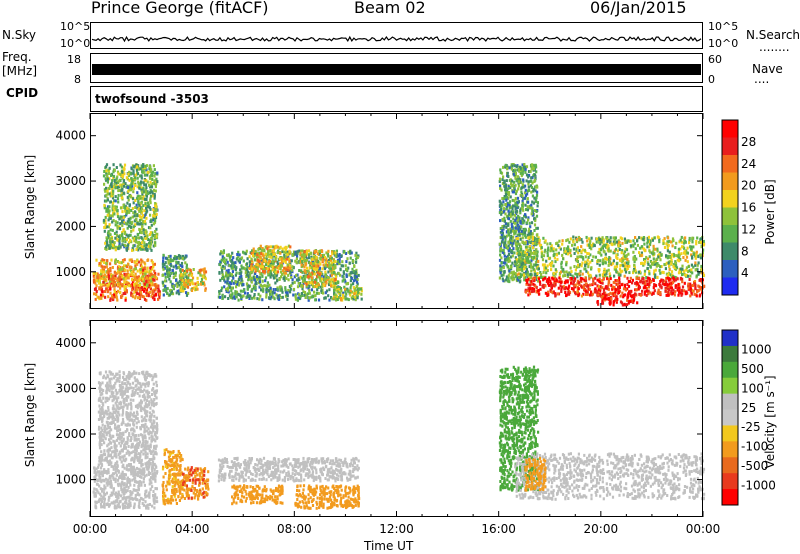  What do you see at coordinates (74, 59) in the screenshot?
I see `freq-scale-top: 18` at bounding box center [74, 59].